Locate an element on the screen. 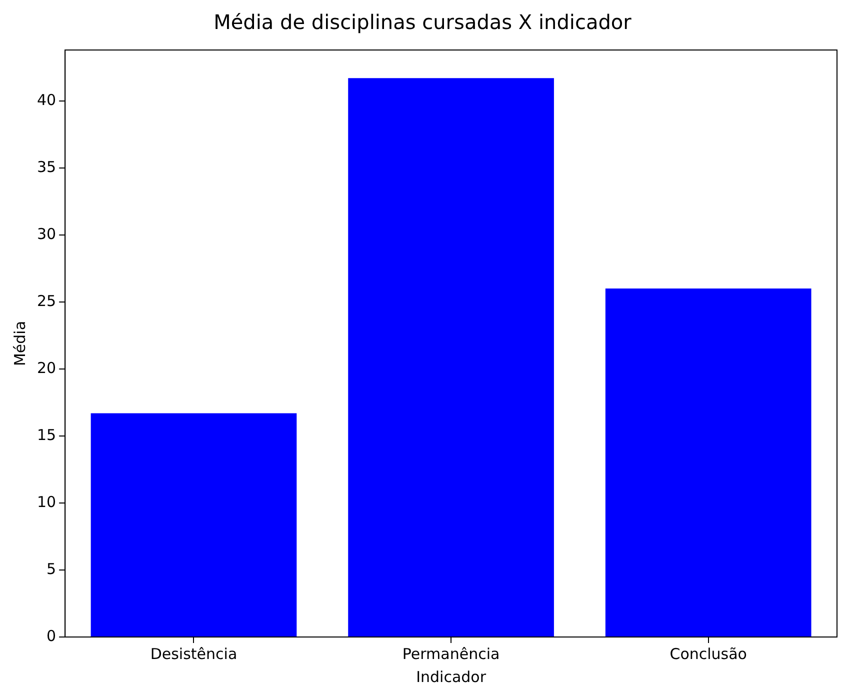 The height and width of the screenshot is (695, 850). y-tick-label: 40 is located at coordinates (46, 99).